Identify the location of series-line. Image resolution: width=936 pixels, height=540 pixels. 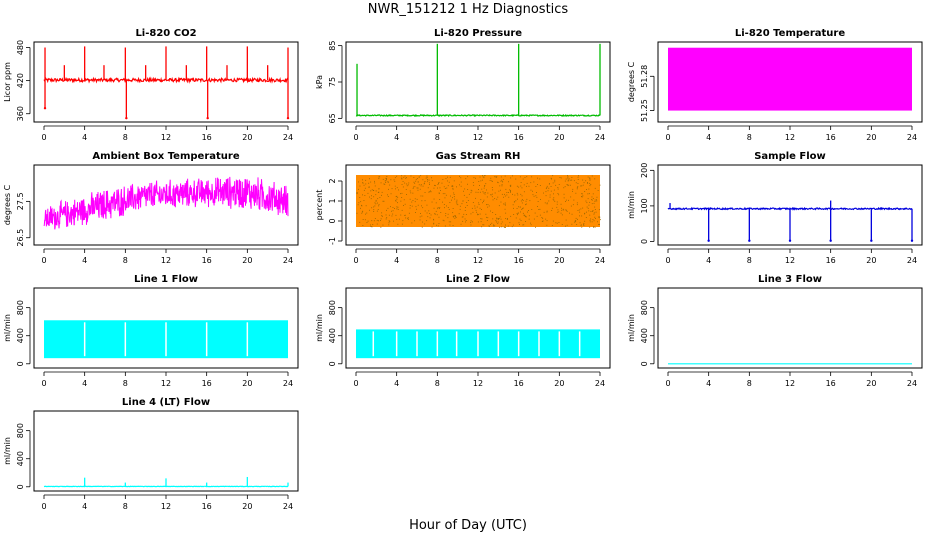
(166, 203).